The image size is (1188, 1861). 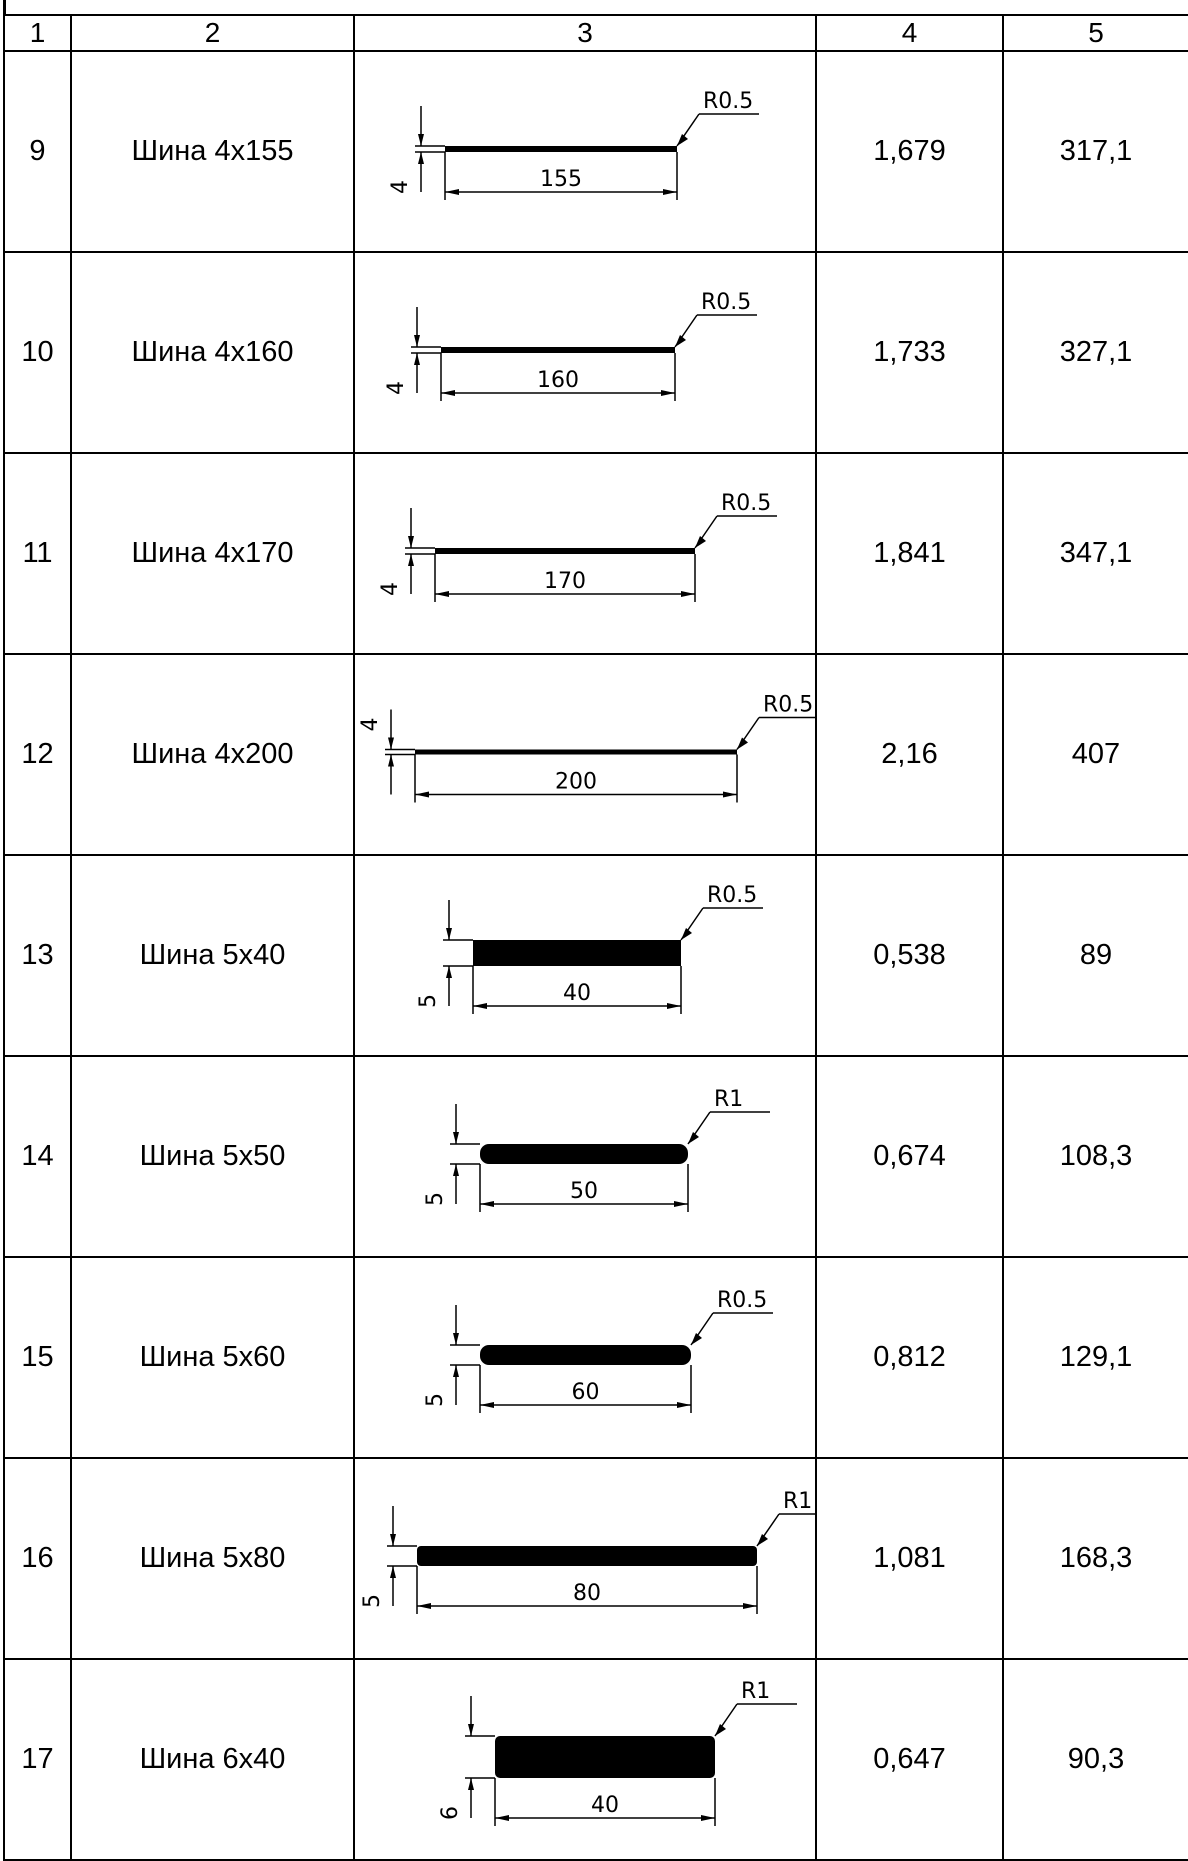 What do you see at coordinates (1095, 1558) in the screenshot?
I see `value-col5: 168,3` at bounding box center [1095, 1558].